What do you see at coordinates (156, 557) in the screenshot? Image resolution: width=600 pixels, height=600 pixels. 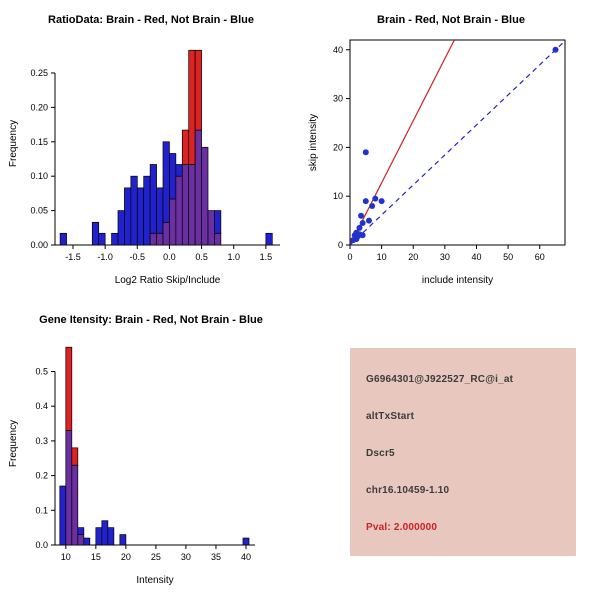 I see `svg-text: 25` at bounding box center [156, 557].